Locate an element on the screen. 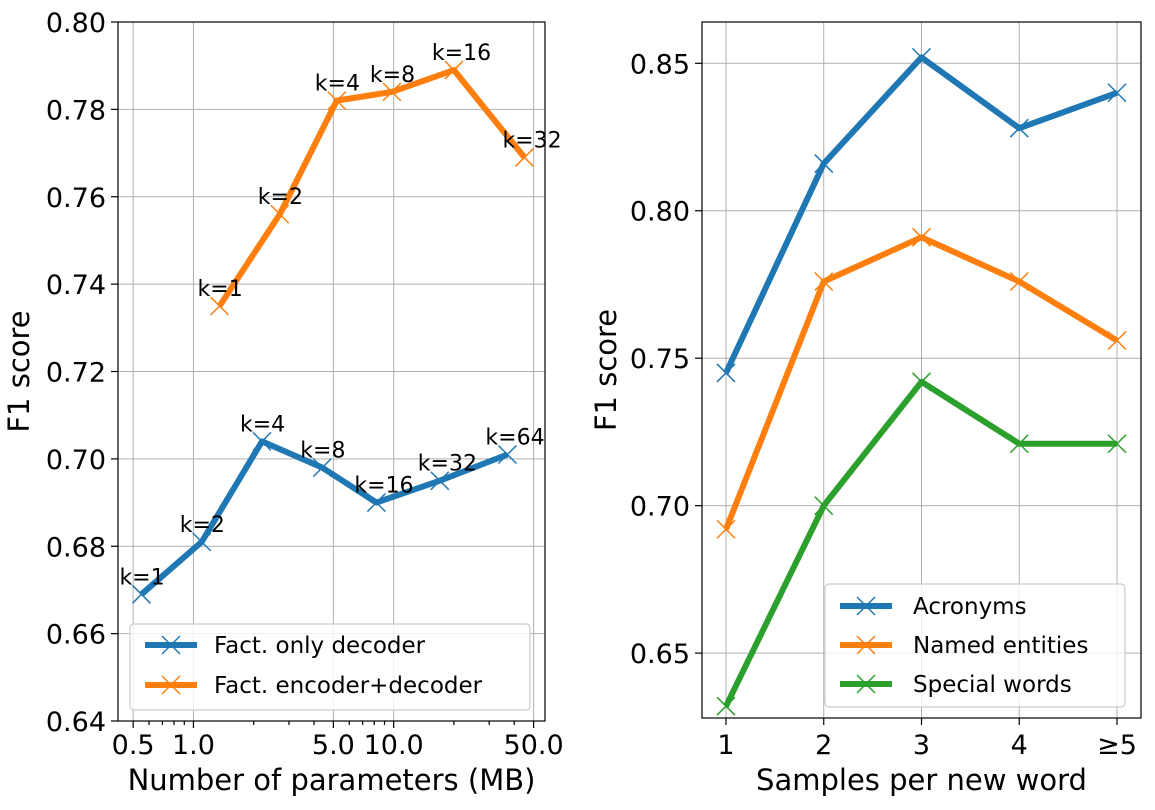 This screenshot has width=1155, height=810. x-tick-label: ≥5 is located at coordinates (1117, 745).